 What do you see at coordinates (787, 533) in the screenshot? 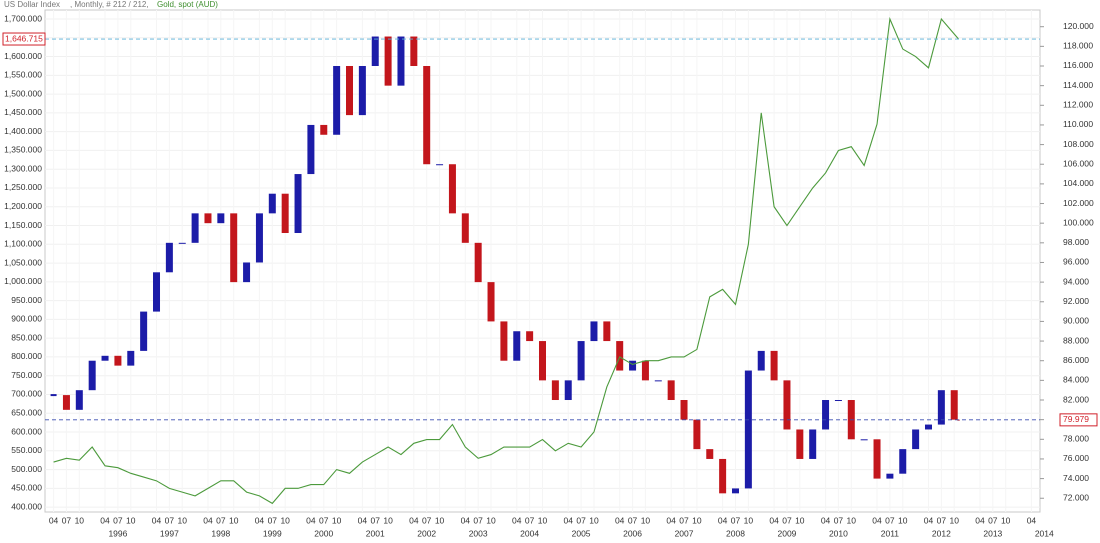
I see `x-year-label: 2009` at bounding box center [787, 533].